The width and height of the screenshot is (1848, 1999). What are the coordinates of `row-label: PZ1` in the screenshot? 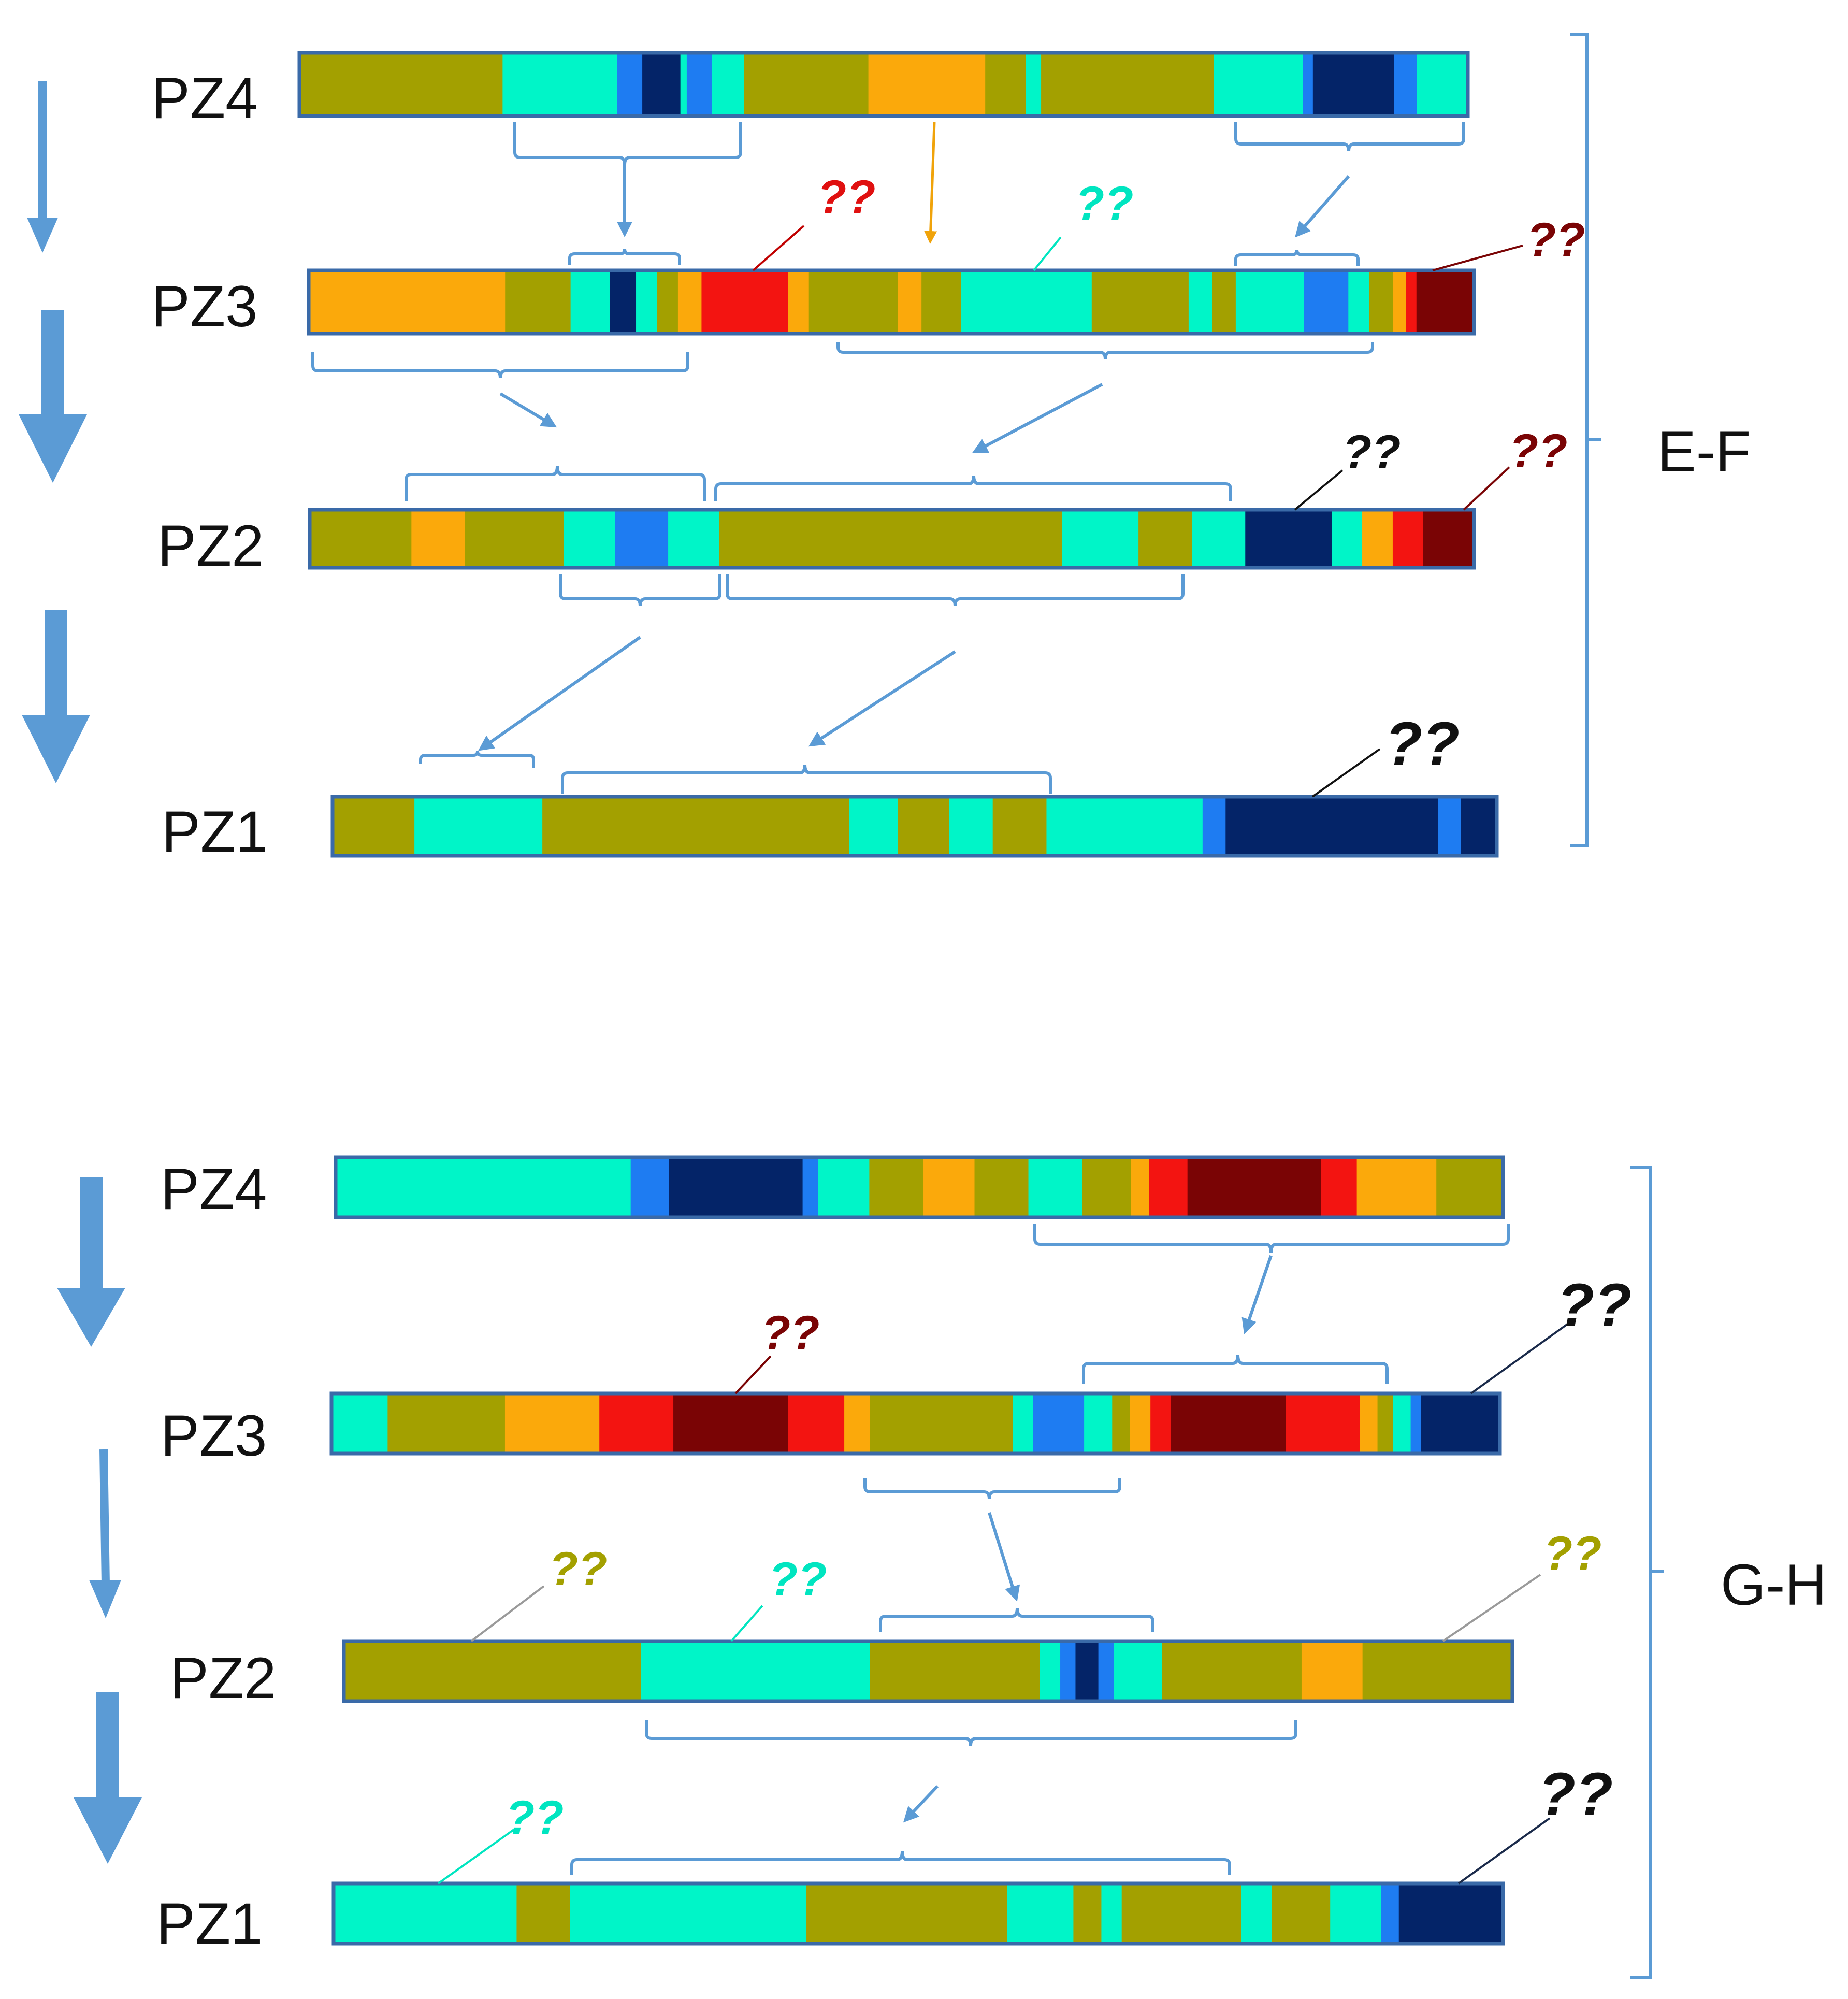 It's located at (215, 831).